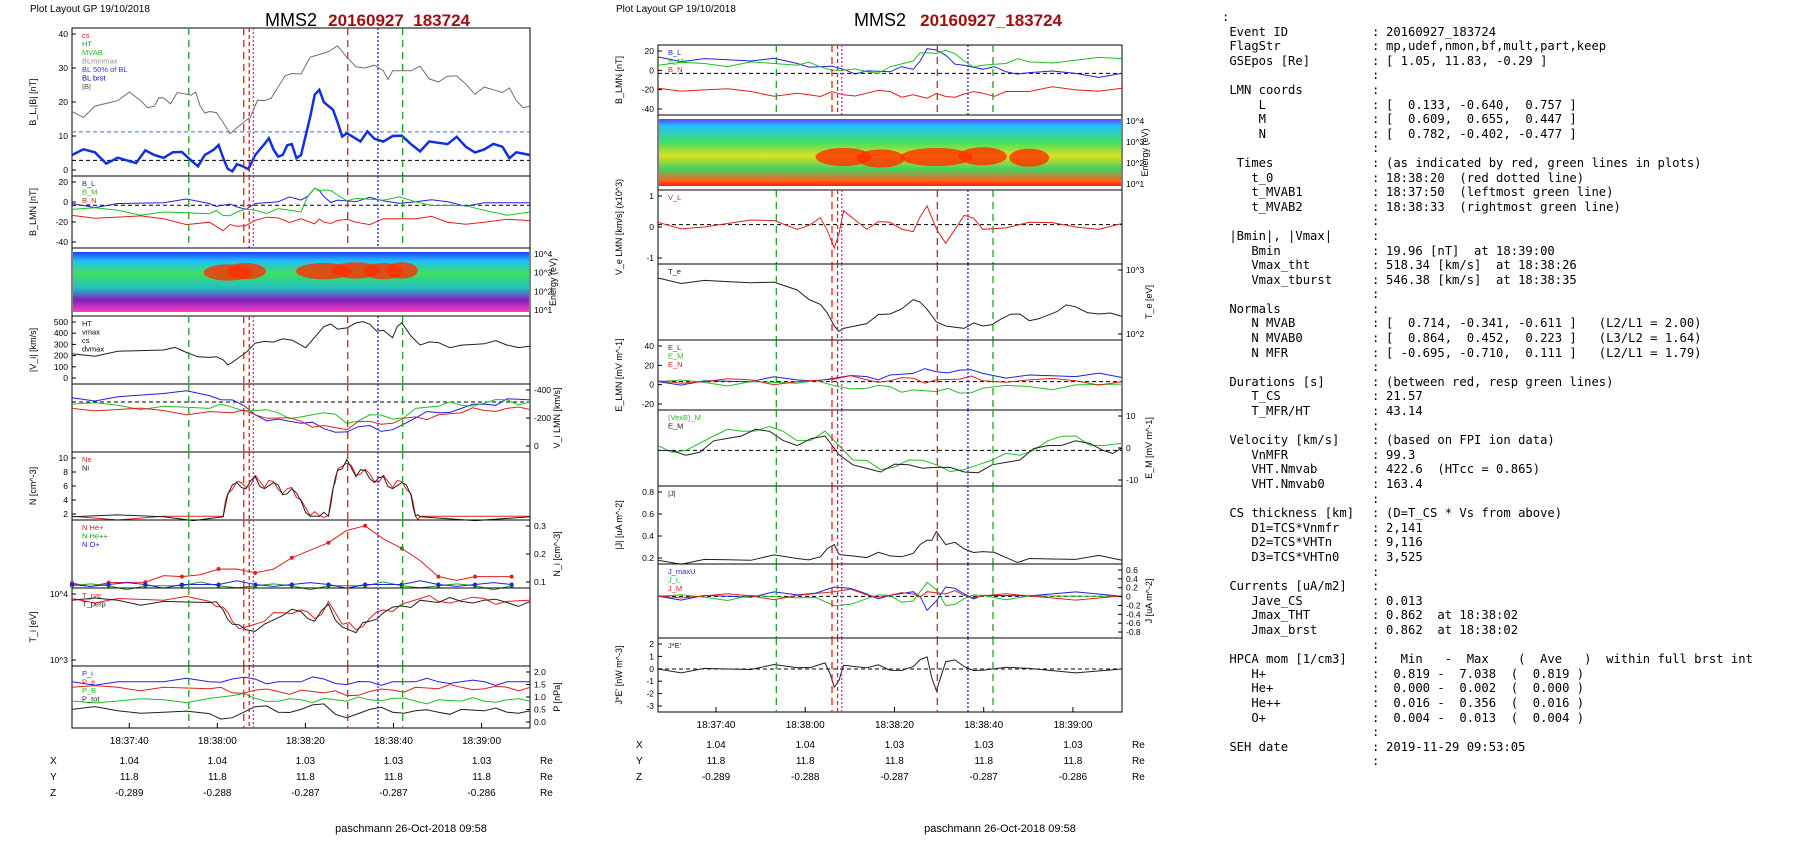 The image size is (1804, 841). What do you see at coordinates (1512, 90) in the screenshot?
I see `info-row: LMN coords:` at bounding box center [1512, 90].